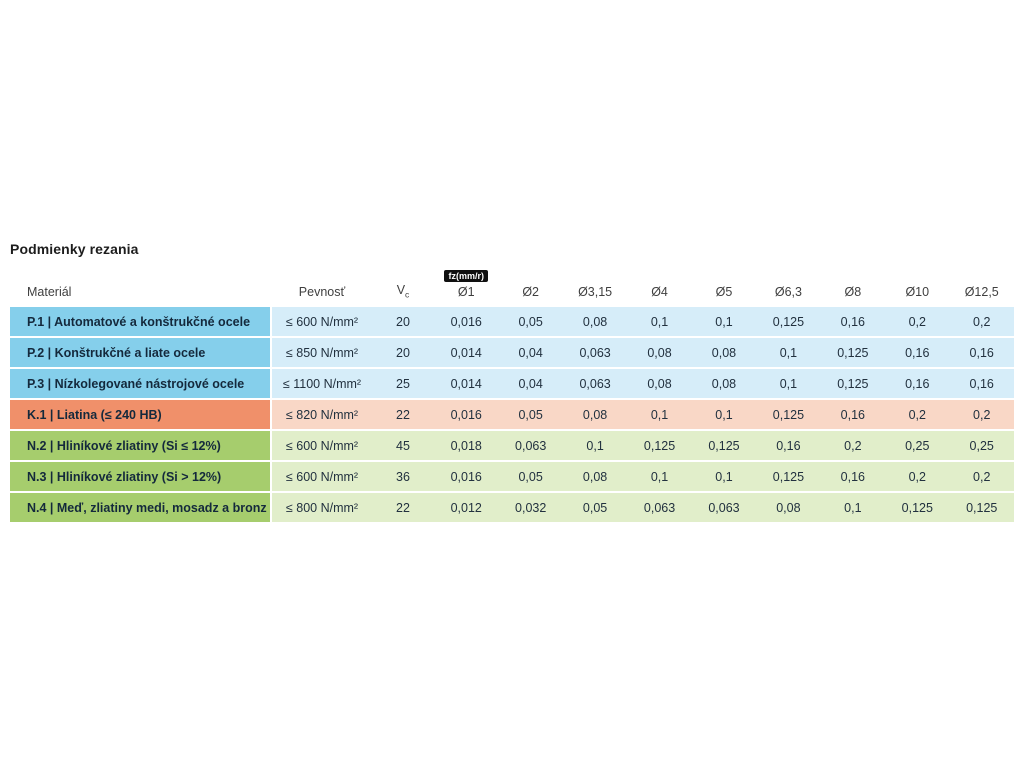  What do you see at coordinates (466, 284) in the screenshot?
I see `col-header-diameter-1: fz(mm/r) Ø1` at bounding box center [466, 284].